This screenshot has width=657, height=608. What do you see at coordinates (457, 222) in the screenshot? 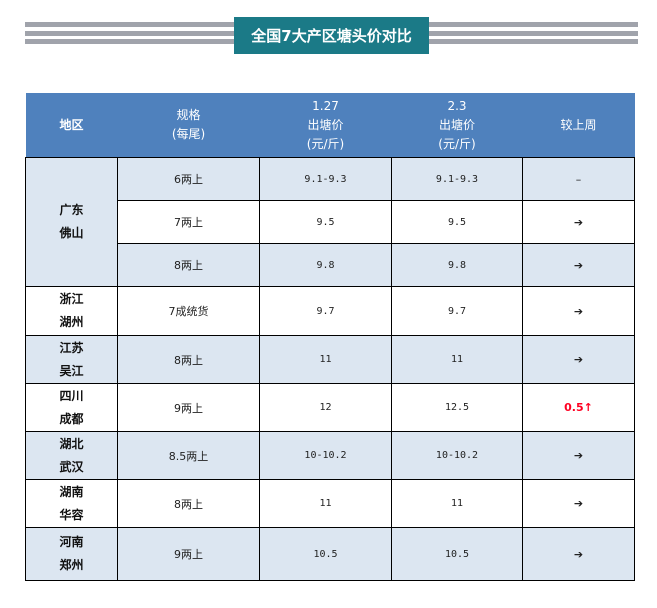
I see `price-date2: 9.5` at bounding box center [457, 222].